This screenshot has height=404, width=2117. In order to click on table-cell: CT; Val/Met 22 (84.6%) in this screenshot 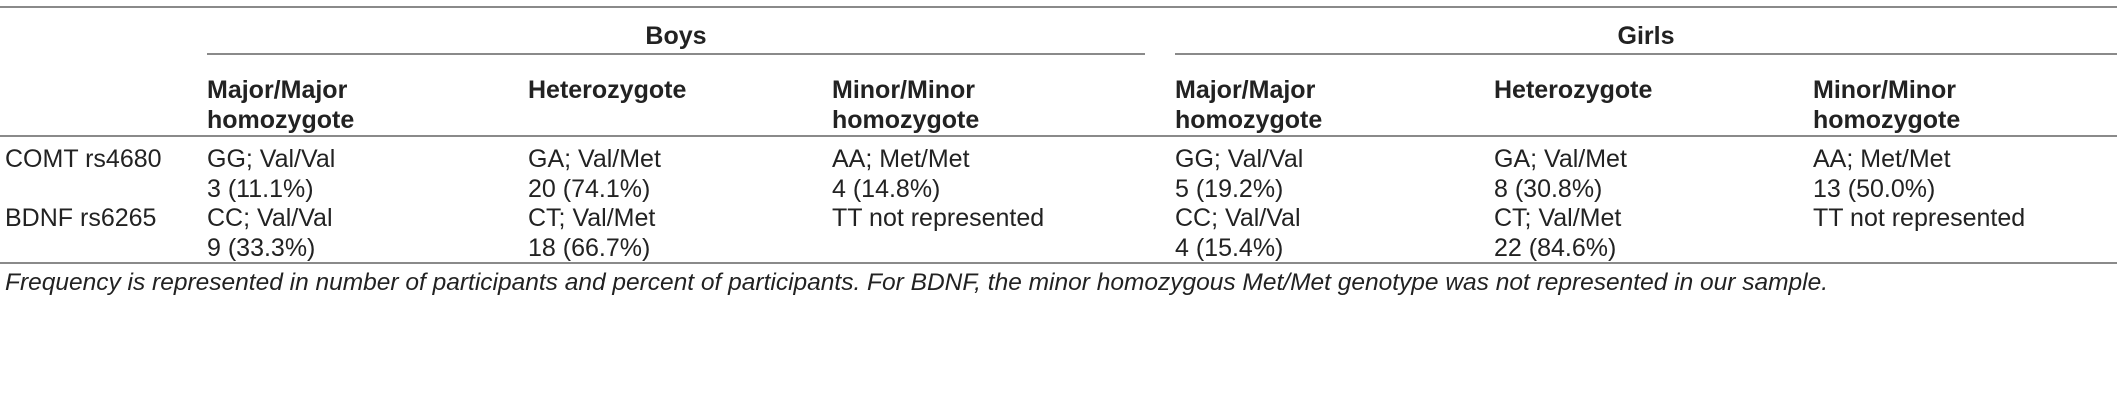, I will do `click(1557, 233)`.